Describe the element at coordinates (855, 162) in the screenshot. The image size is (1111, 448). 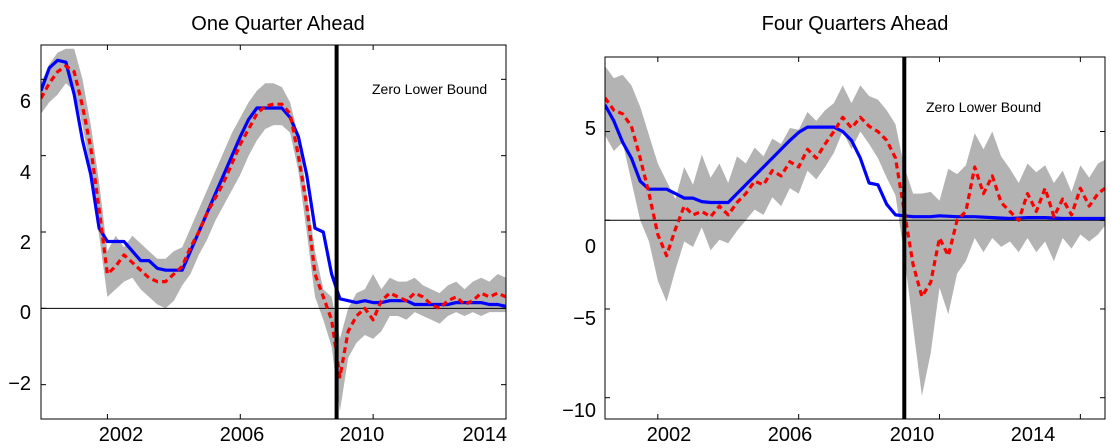
I see `series-line-solid` at that location.